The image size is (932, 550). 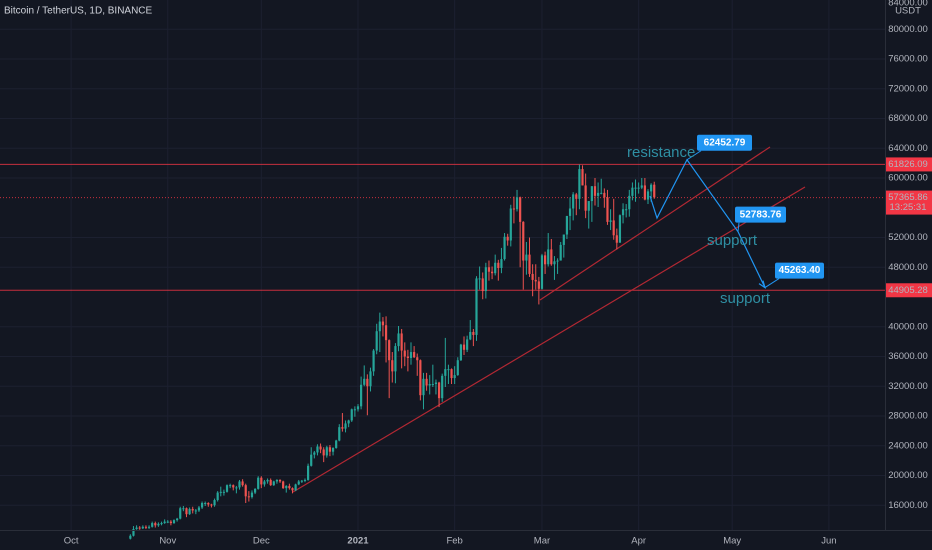 I want to click on trend-line, so click(x=655, y=223).